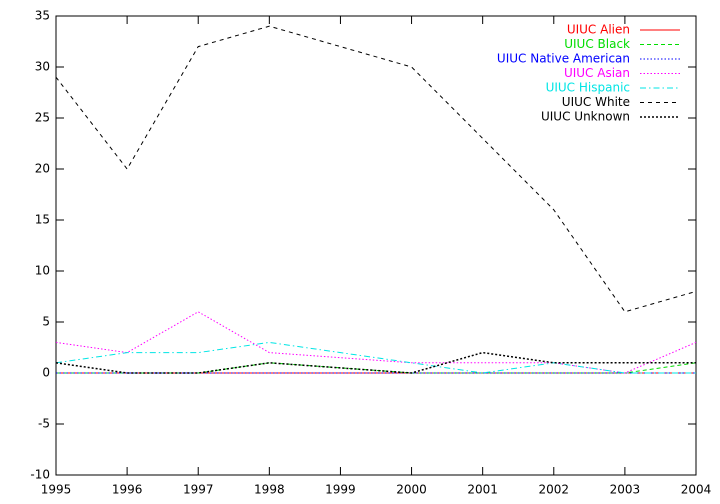  What do you see at coordinates (598, 30) in the screenshot?
I see `legend-label: UIUC Alien` at bounding box center [598, 30].